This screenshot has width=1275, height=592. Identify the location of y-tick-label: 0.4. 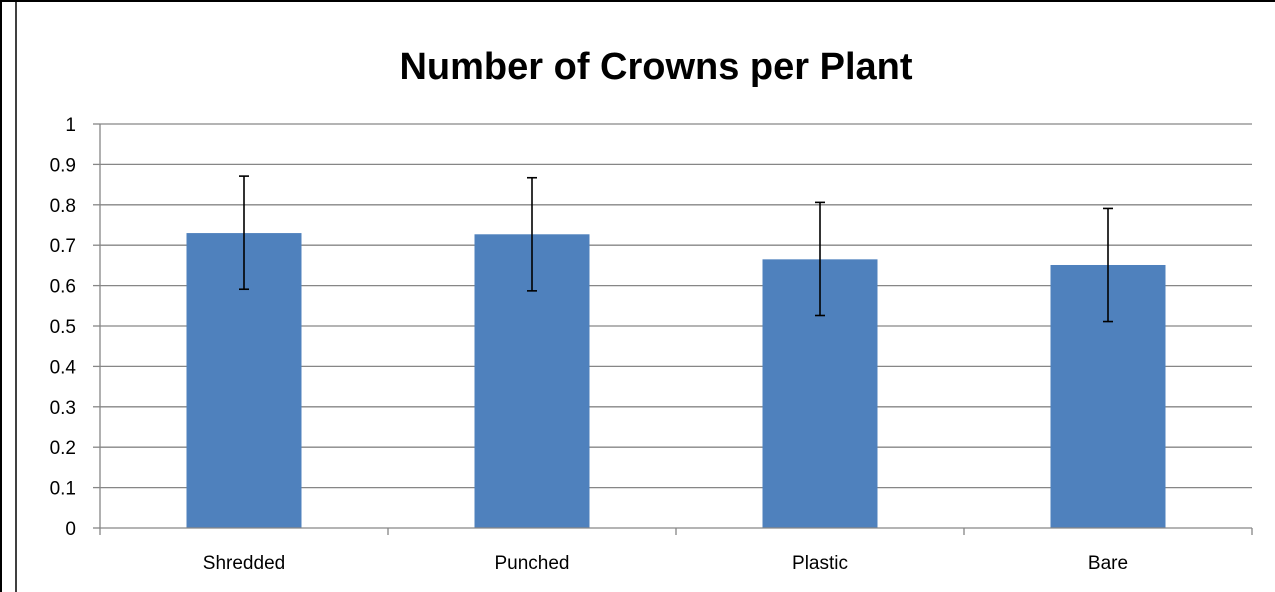
(63, 367).